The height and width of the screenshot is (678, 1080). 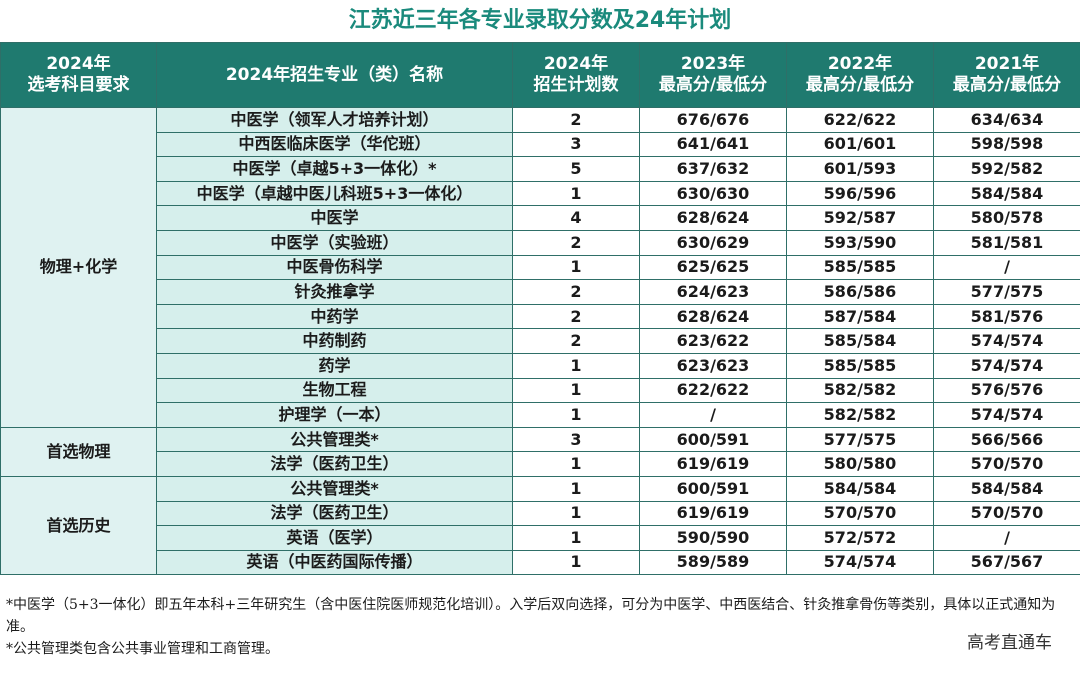 What do you see at coordinates (860, 218) in the screenshot?
I see `score-2022-cell: 592/587` at bounding box center [860, 218].